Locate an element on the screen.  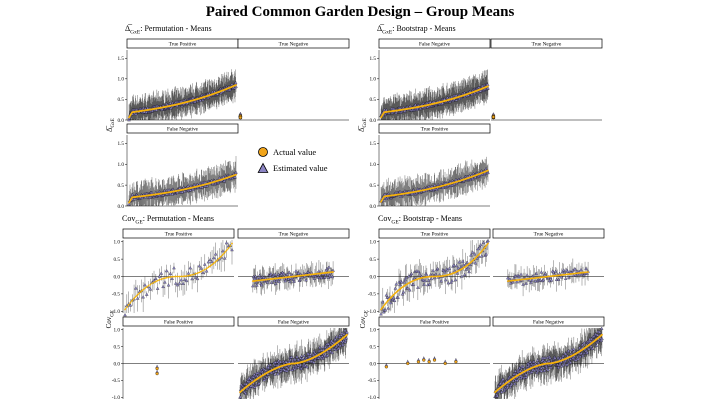
panel-title-sub: GE is located at coordinates (395, 222).